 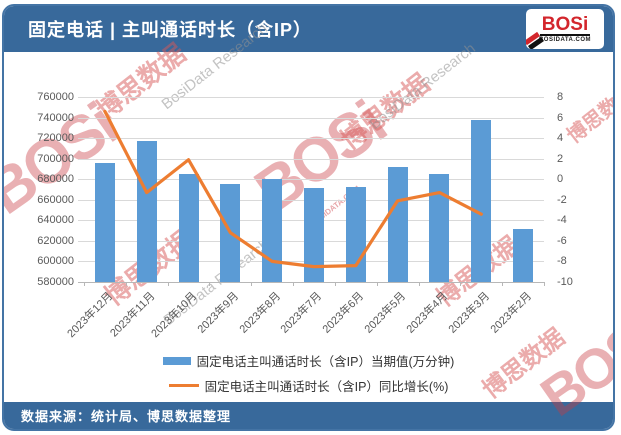 I want to click on right-axis-tick: 4, so click(x=560, y=138).